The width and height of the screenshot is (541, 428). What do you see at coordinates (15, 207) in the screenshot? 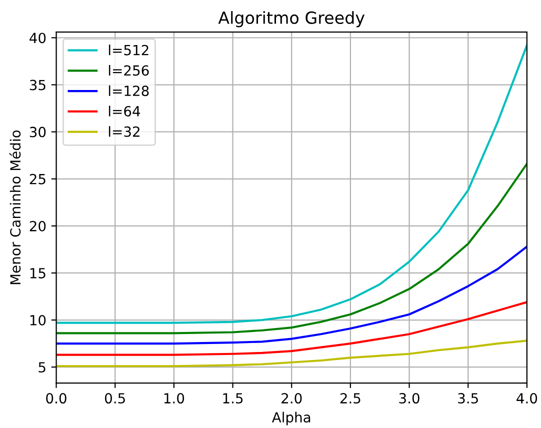
I see `y-axis-title: Menor Caminho Médio` at bounding box center [15, 207].